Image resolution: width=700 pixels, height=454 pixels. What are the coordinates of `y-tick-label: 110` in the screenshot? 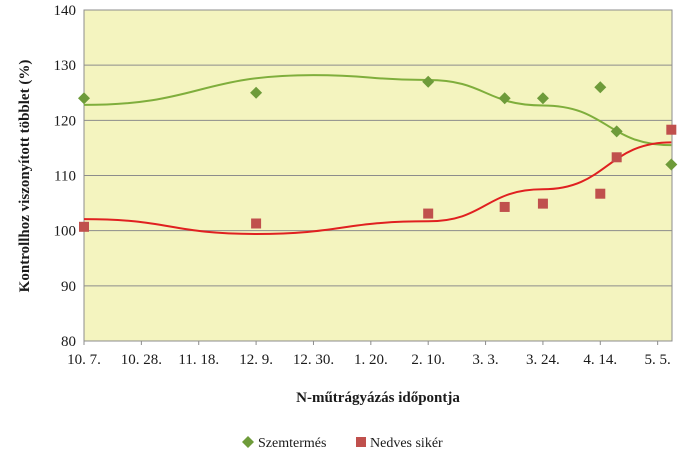 It's located at (65, 177).